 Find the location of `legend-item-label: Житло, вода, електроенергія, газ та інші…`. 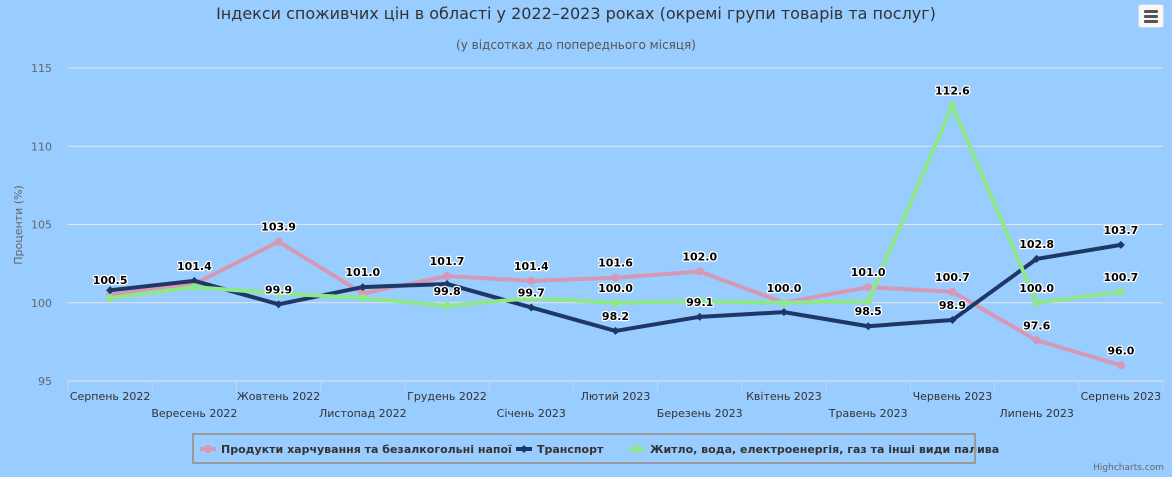

legend-item-label: Житло, вода, електроенергія, газ та інші… is located at coordinates (824, 449).